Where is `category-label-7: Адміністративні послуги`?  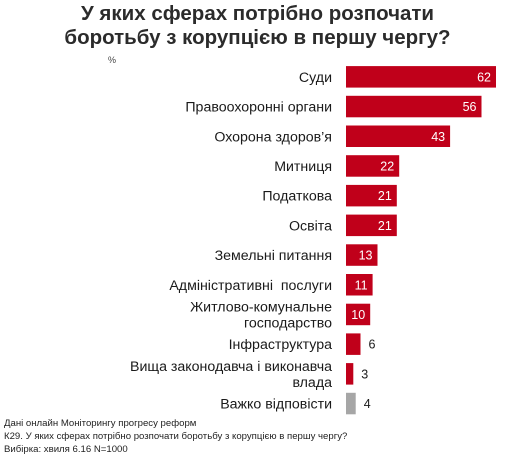
category-label-7: Адміністративні послуги is located at coordinates (250, 286).